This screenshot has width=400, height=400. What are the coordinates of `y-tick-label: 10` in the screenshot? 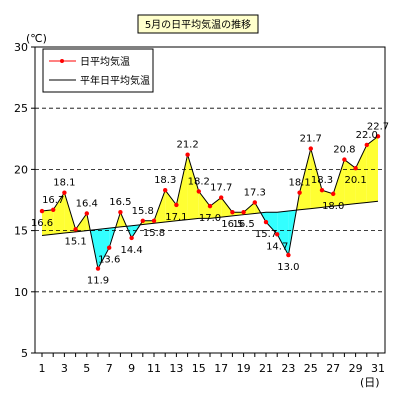 It's located at (21, 292).